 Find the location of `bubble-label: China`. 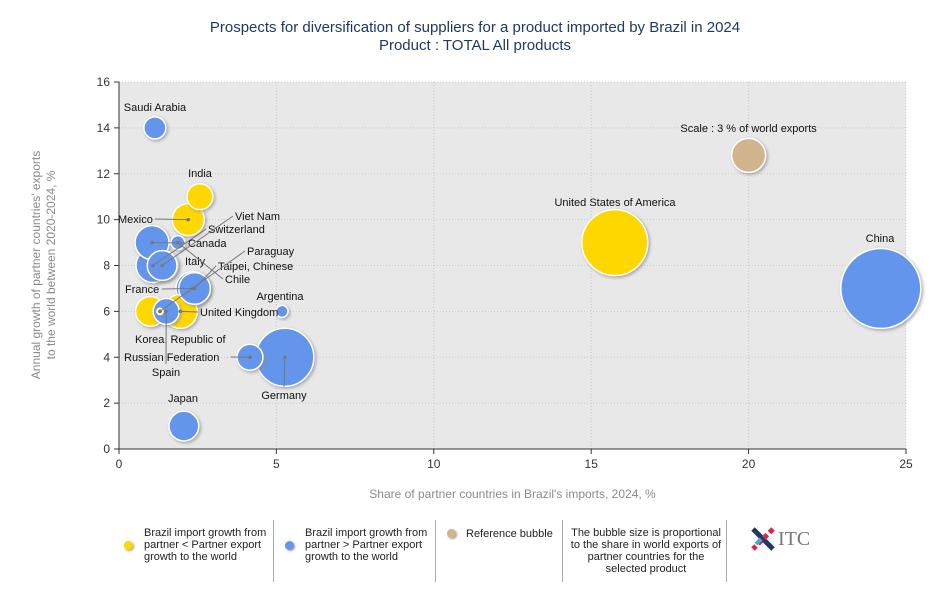

bubble-label: China is located at coordinates (881, 239).